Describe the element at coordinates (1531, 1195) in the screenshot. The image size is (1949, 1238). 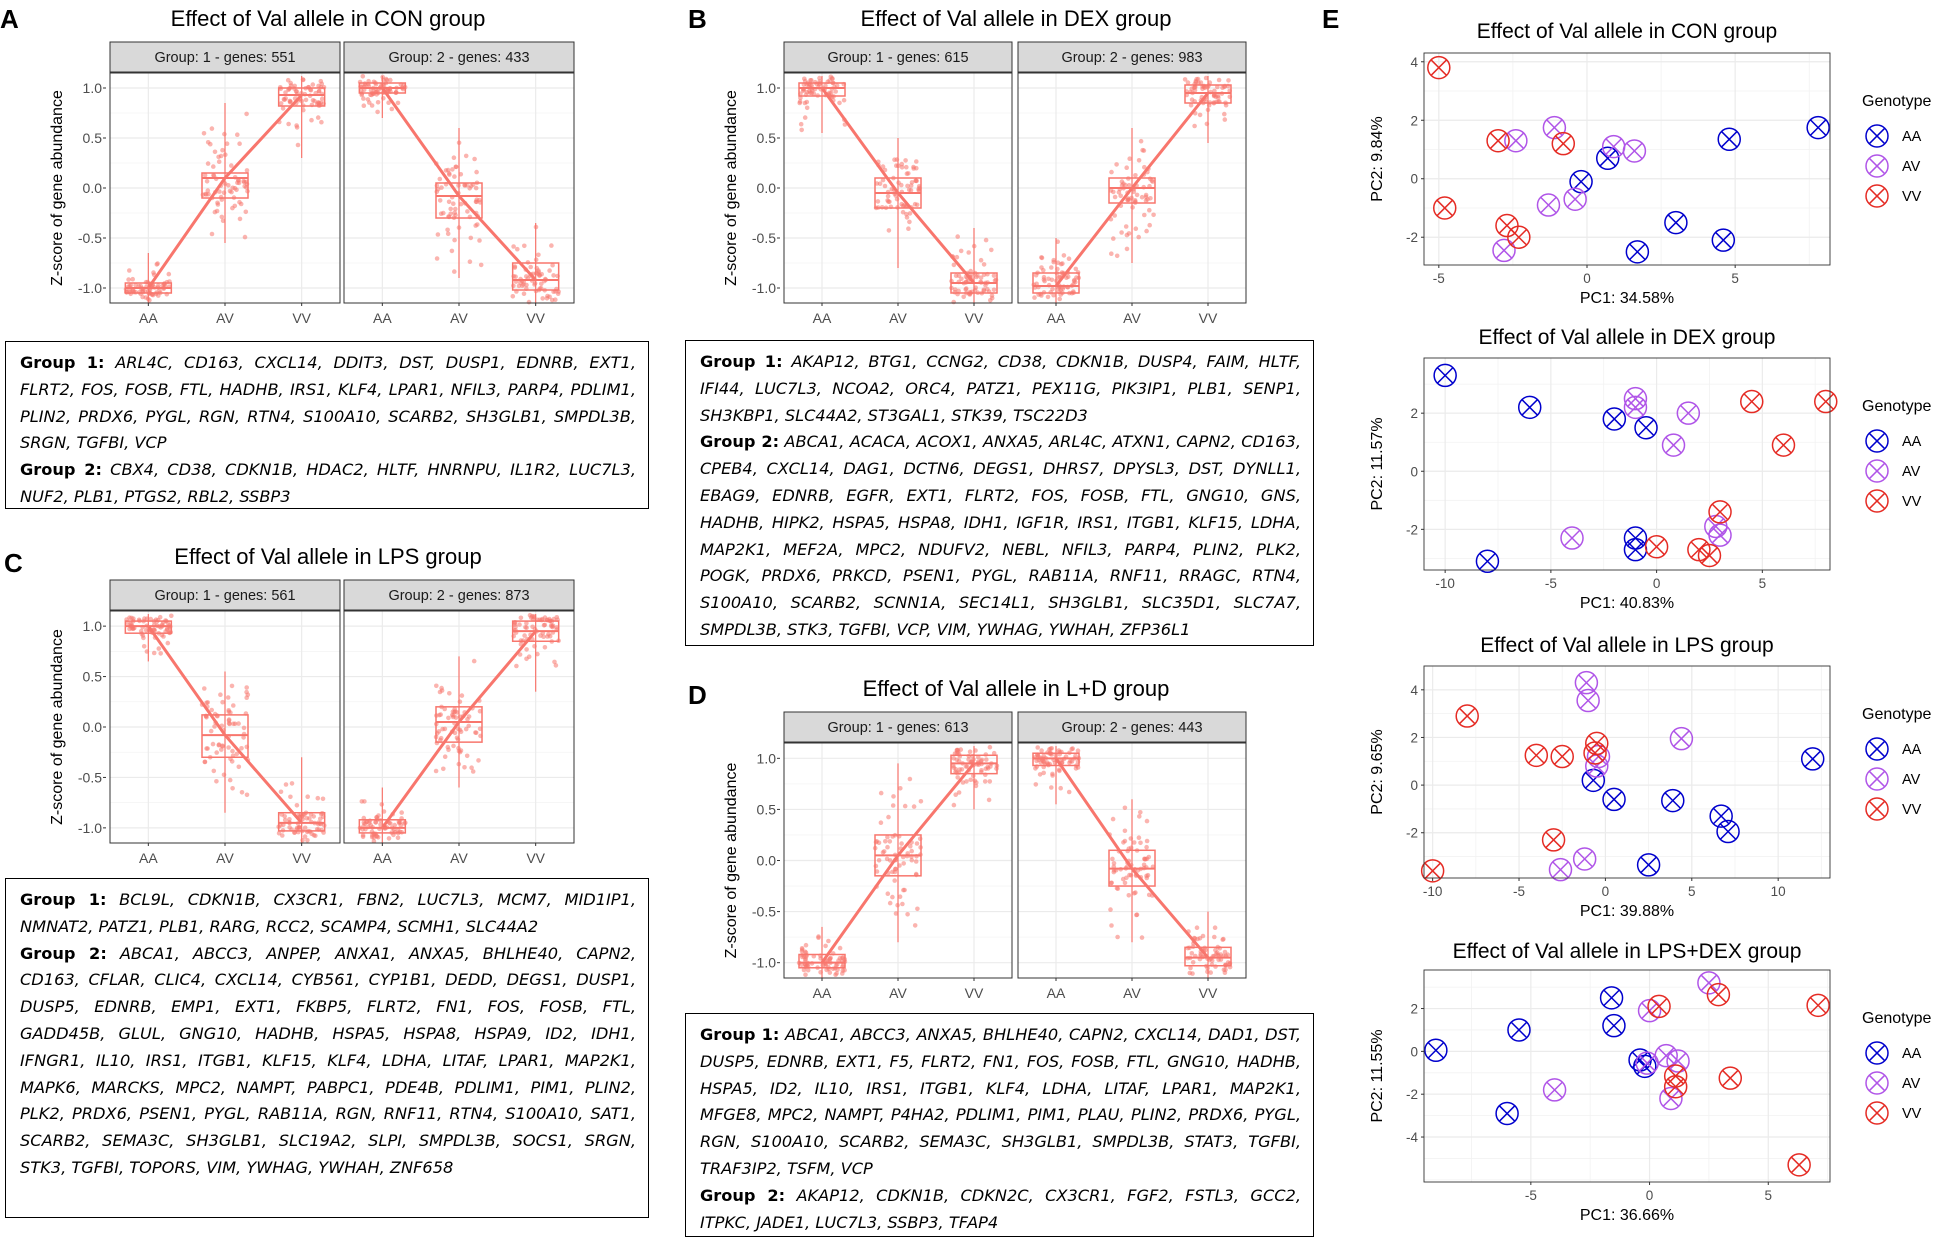
I see `x-tick-label: -5` at that location.